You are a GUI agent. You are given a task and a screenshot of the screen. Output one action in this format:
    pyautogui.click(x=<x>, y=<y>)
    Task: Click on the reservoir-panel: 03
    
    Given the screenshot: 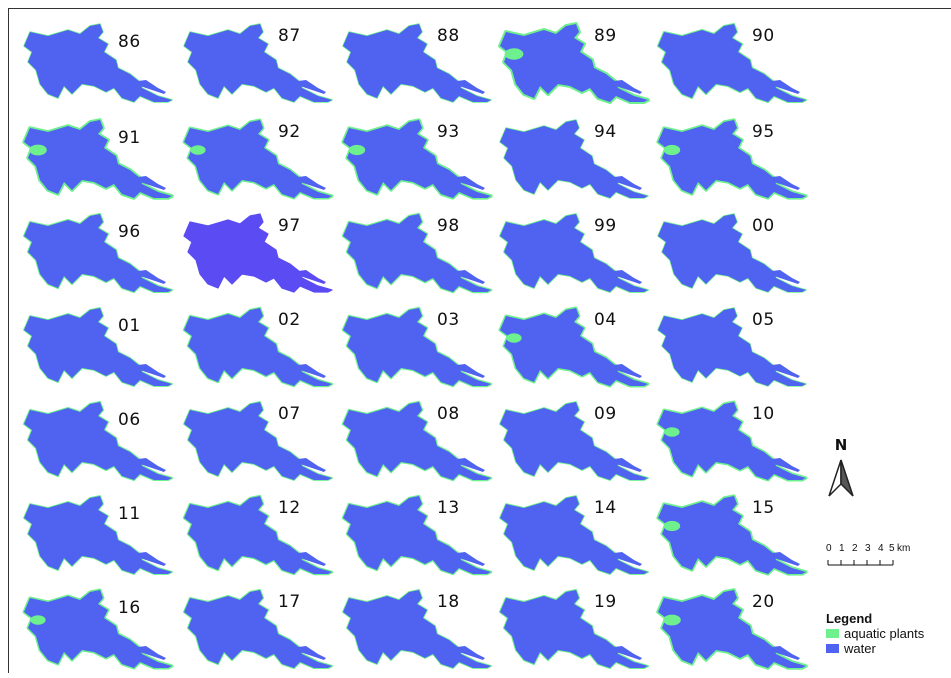 What is the action you would take?
    pyautogui.click(x=417, y=351)
    